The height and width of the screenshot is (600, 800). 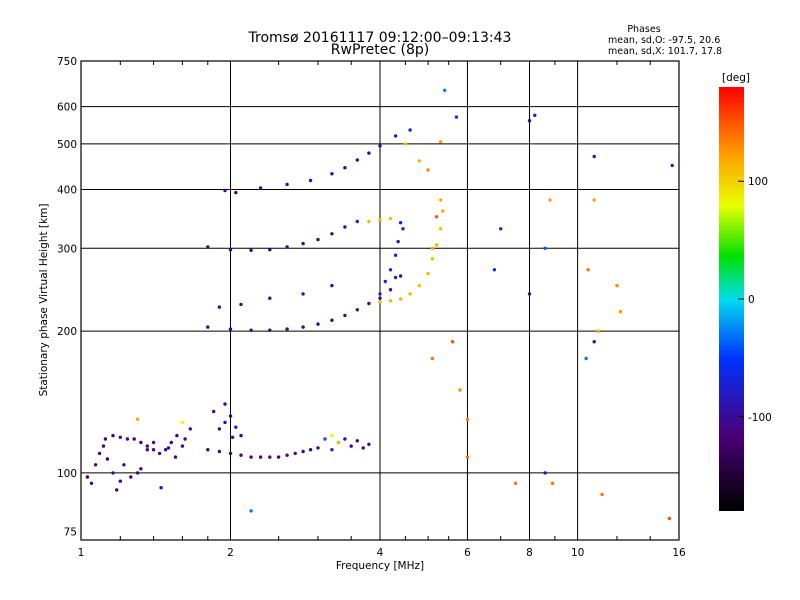 What do you see at coordinates (81, 553) in the screenshot?
I see `x-tick-label: 1` at bounding box center [81, 553].